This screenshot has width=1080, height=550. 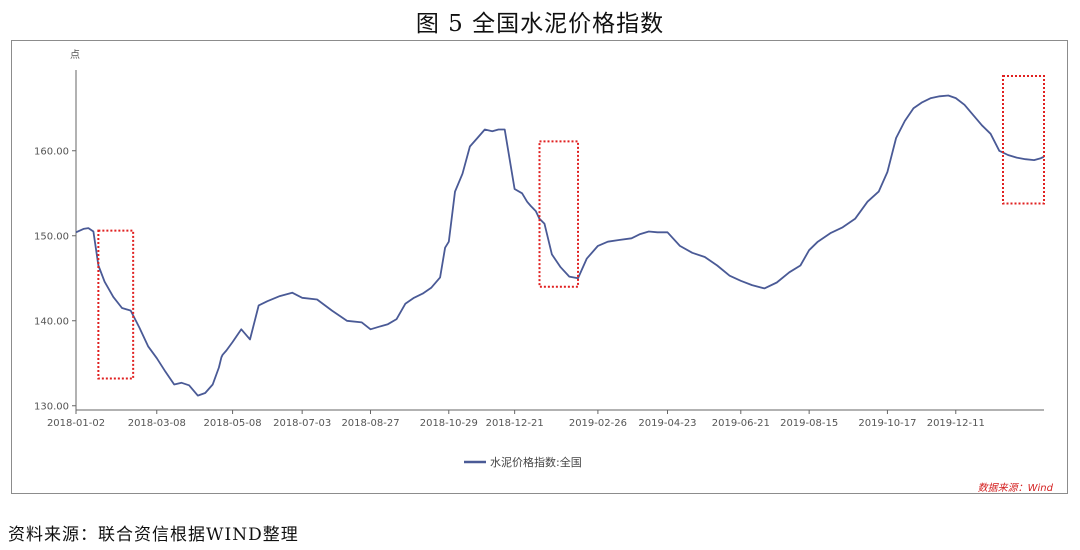 What do you see at coordinates (157, 423) in the screenshot?
I see `x-tick-label: 2018-03-08` at bounding box center [157, 423].